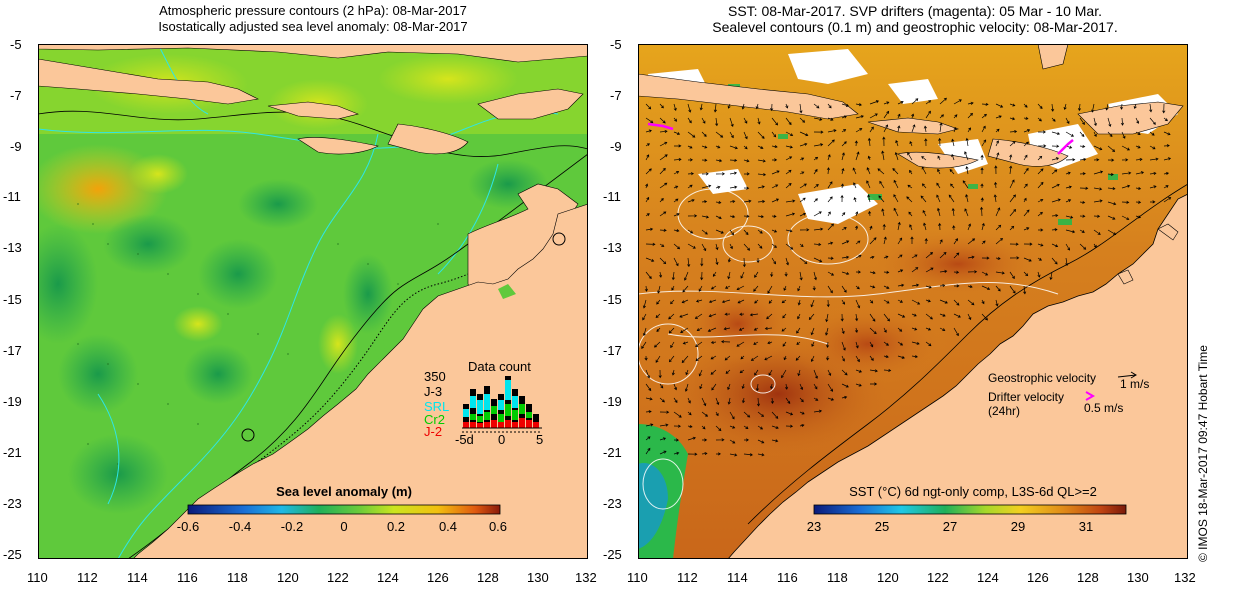 The width and height of the screenshot is (1250, 590). Describe the element at coordinates (973, 491) in the screenshot. I see `right-colorbar-title: SST (°C) 6d ngt-only comp, L3S-6d QL>=2` at that location.